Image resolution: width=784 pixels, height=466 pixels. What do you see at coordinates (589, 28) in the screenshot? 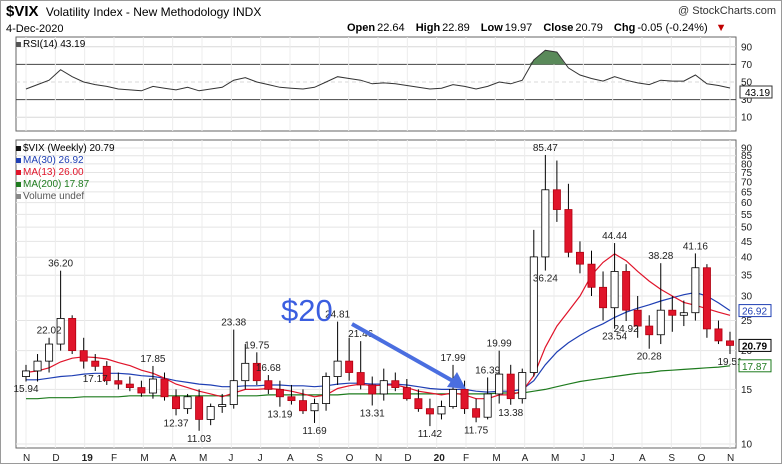
I see `close-value: 20.79` at bounding box center [589, 28].